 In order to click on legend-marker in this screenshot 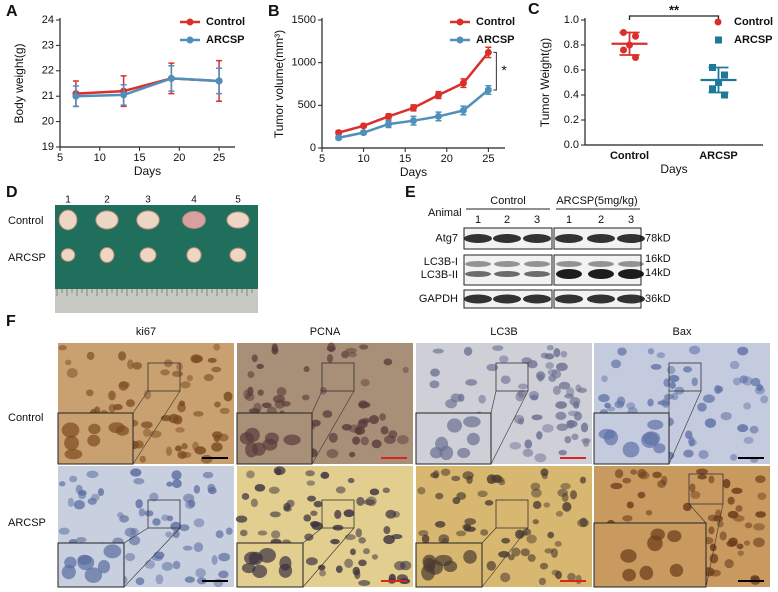, I will do `click(190, 40)`.